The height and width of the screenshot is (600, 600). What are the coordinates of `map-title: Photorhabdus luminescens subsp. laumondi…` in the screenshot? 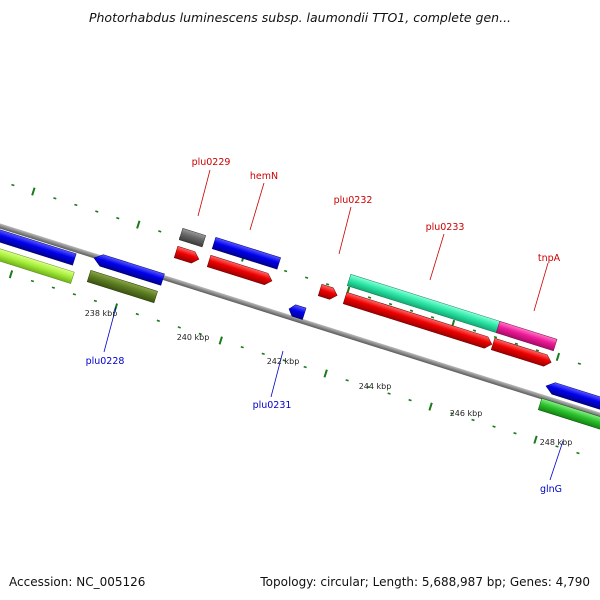 It's located at (300, 17).